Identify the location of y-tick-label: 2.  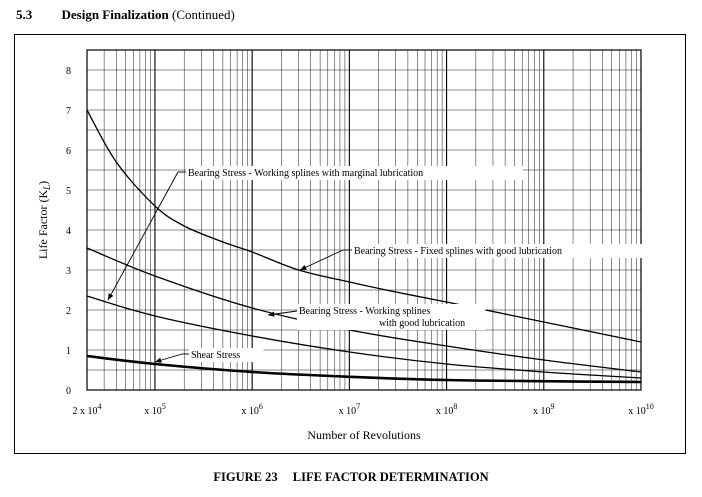
(68, 311).